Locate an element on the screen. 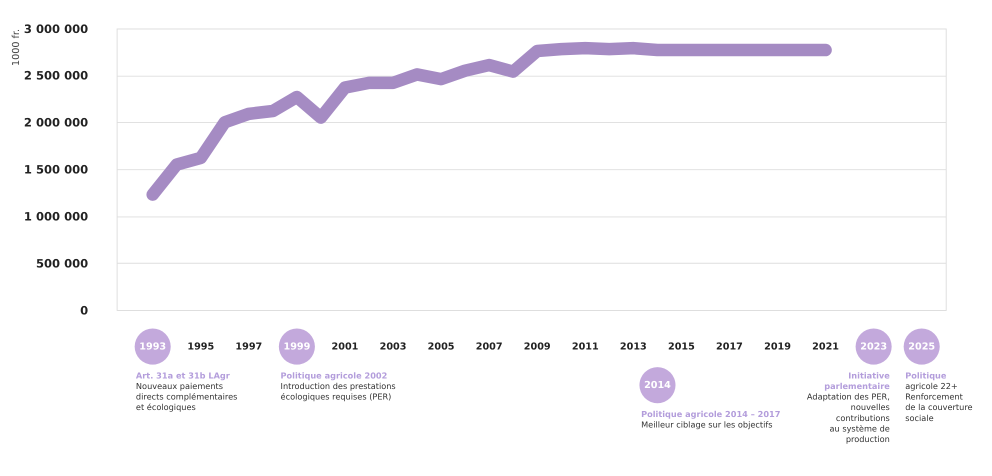 The width and height of the screenshot is (992, 476). text: Politique agricole 2014 – 2017 Meilleur ciblage sur les objectifs is located at coordinates (711, 419).